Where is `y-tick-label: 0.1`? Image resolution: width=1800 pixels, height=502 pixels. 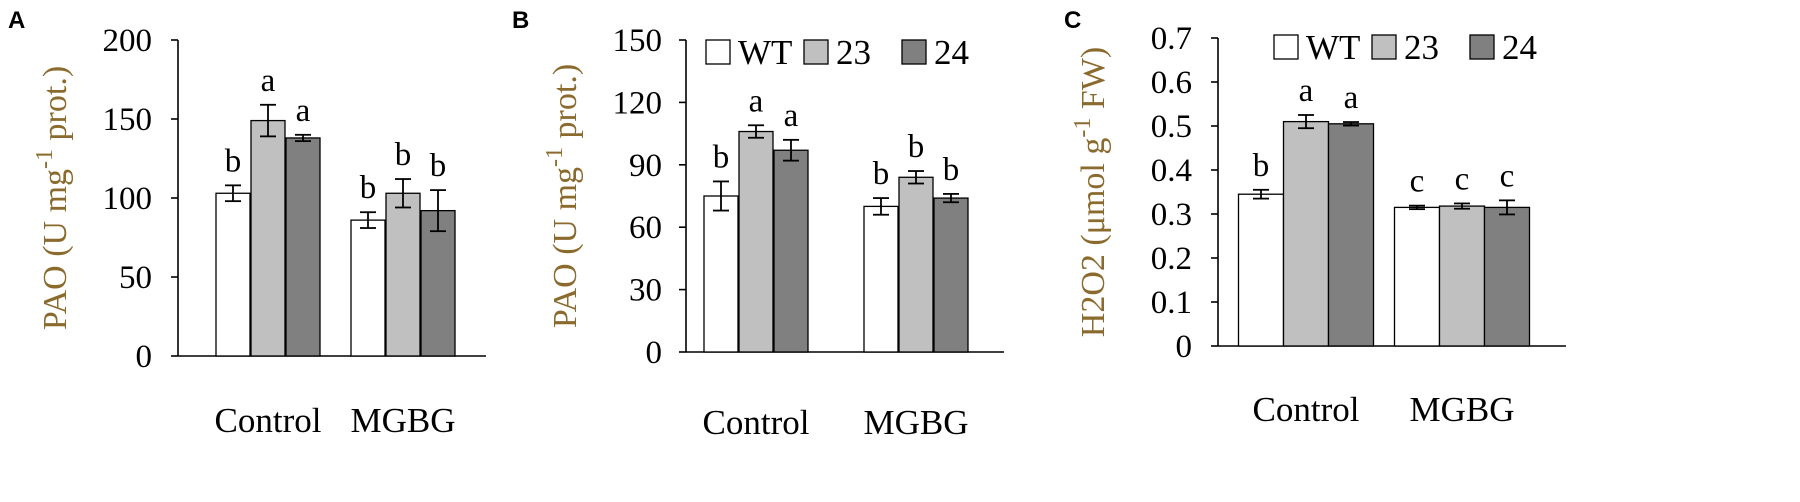
y-tick-label: 0.1 is located at coordinates (1171, 303).